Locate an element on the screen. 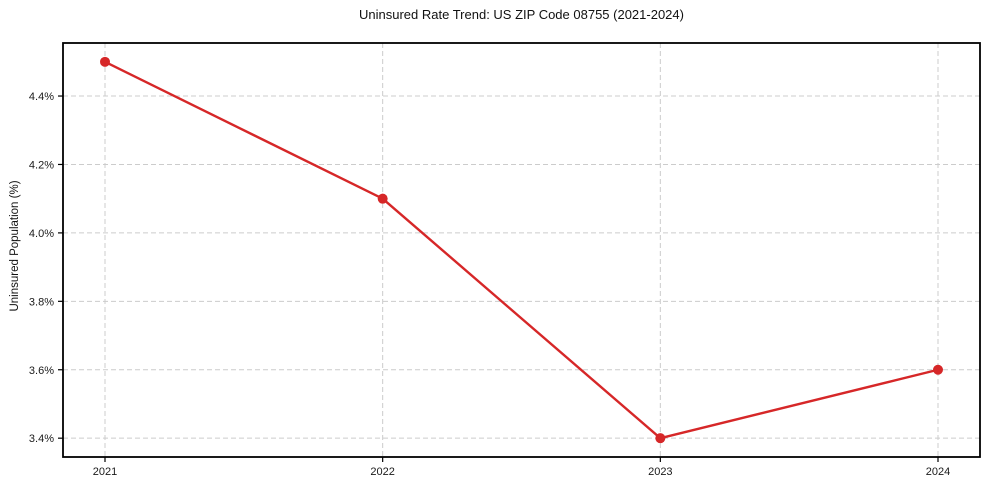 This screenshot has height=490, width=989. x-tick-label: 2022 is located at coordinates (382, 472).